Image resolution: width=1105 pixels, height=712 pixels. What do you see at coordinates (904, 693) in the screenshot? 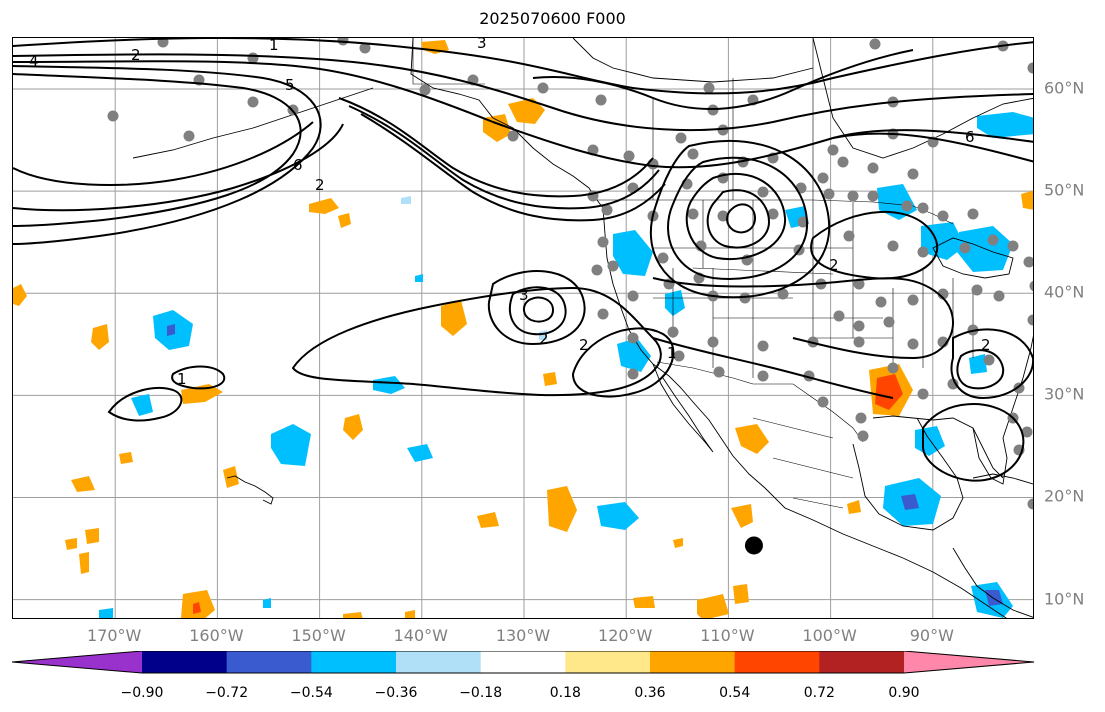
I see `colorbar-tick-label: 0.90` at bounding box center [904, 693].